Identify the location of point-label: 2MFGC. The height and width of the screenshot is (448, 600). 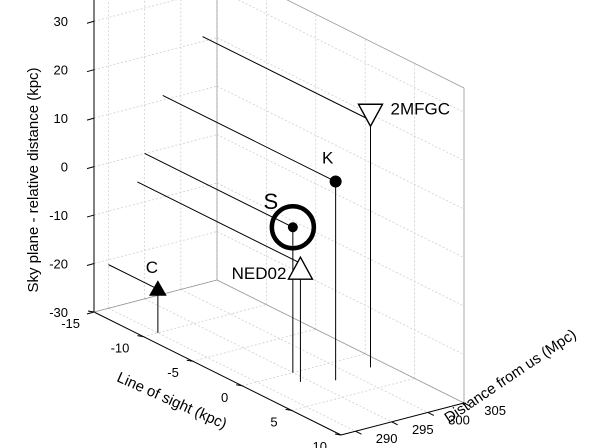
(420, 108).